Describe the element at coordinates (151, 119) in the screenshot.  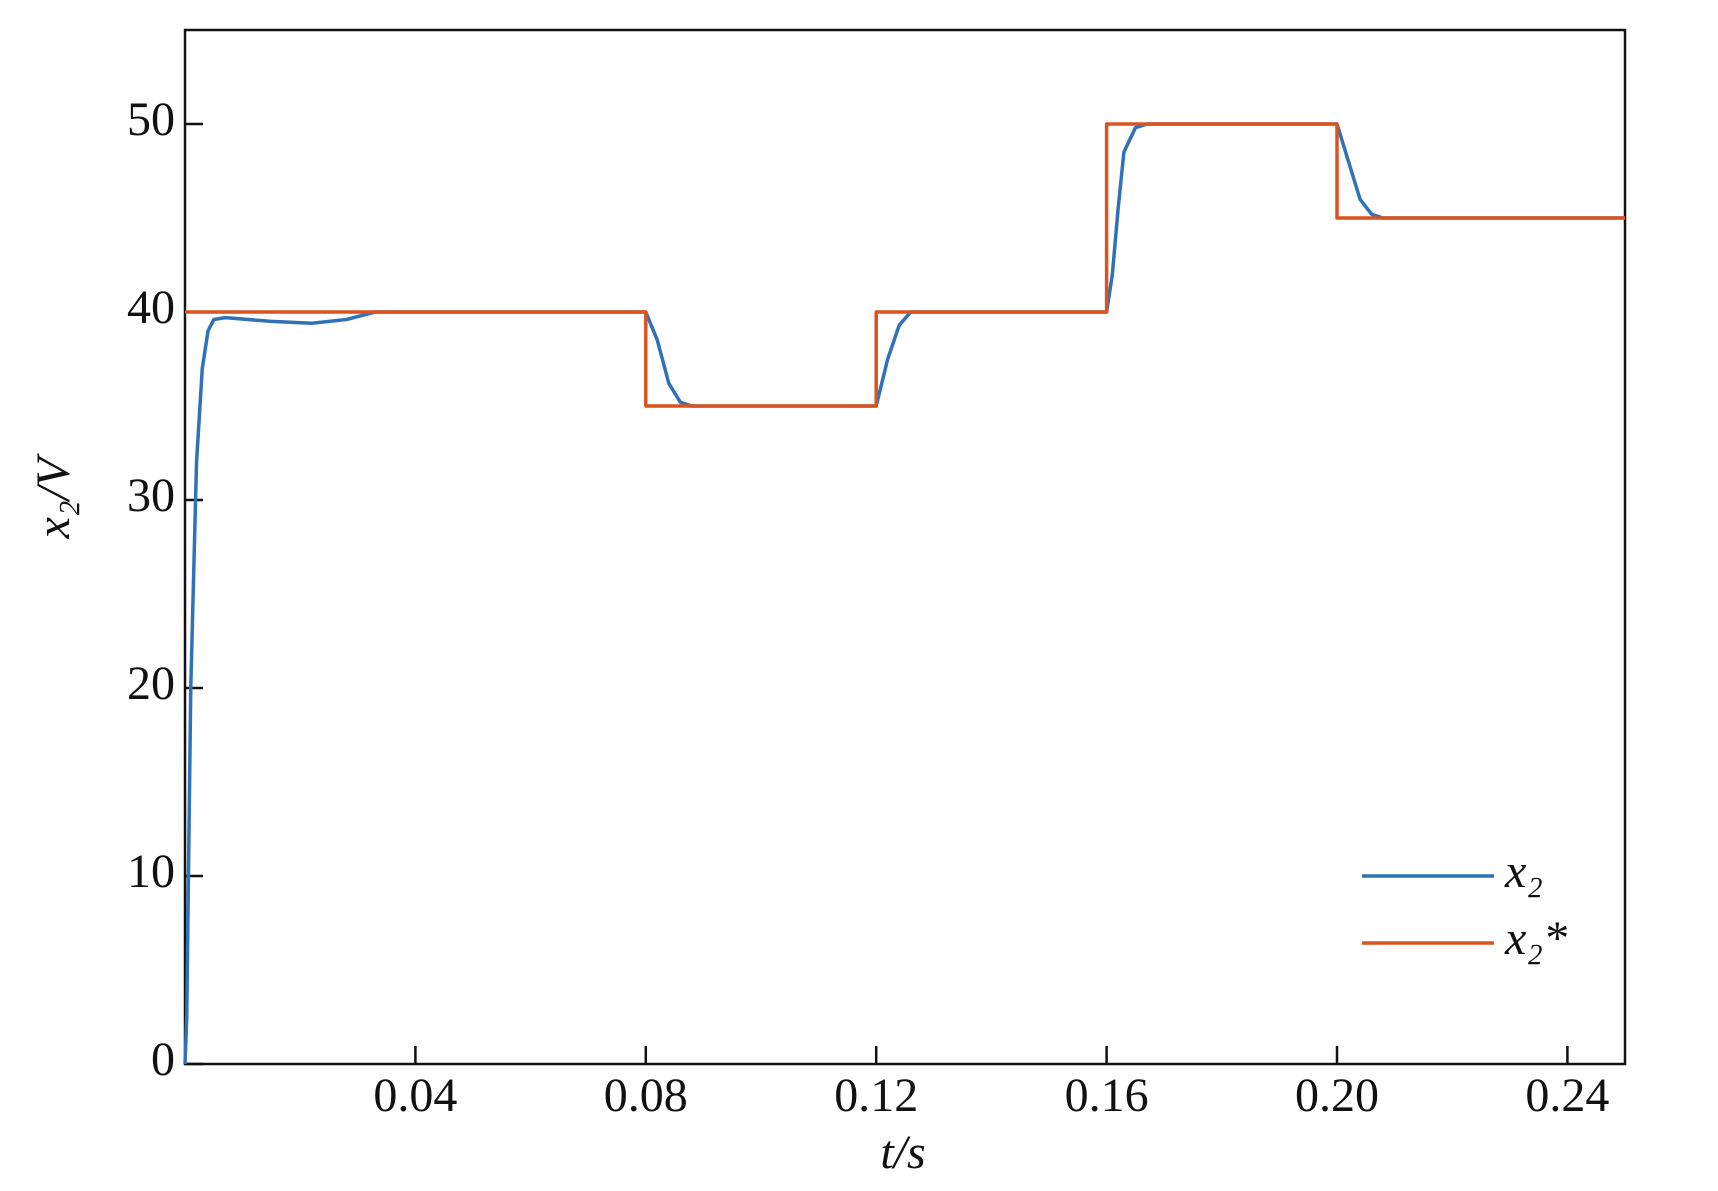
I see `y-tick-label: 50` at that location.